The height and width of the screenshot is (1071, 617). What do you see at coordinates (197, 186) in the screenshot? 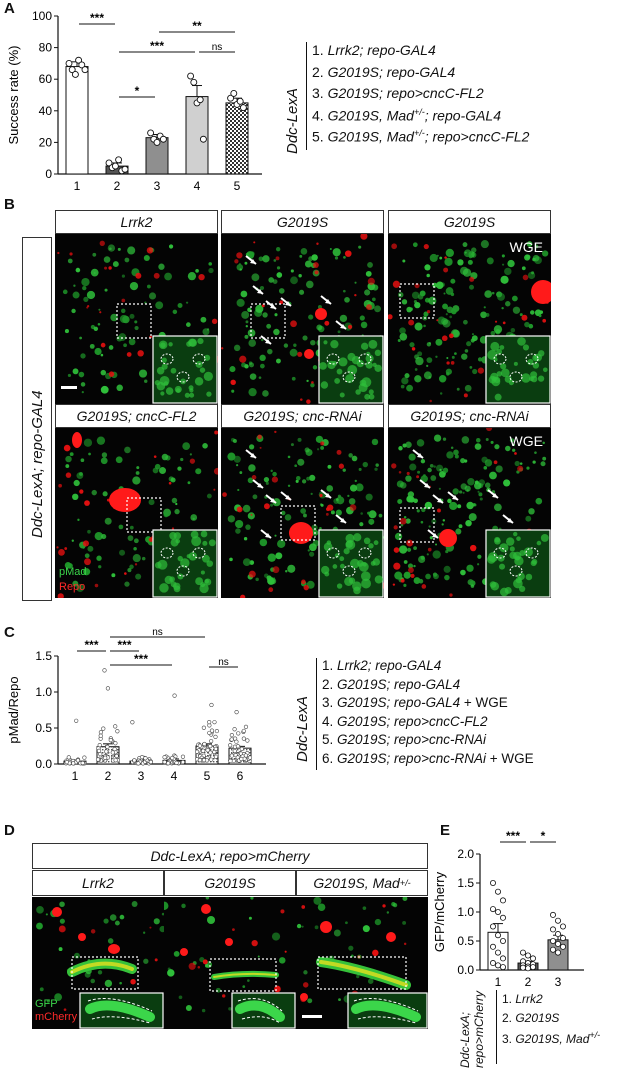
I see `x-tick-label: 4` at bounding box center [197, 186].